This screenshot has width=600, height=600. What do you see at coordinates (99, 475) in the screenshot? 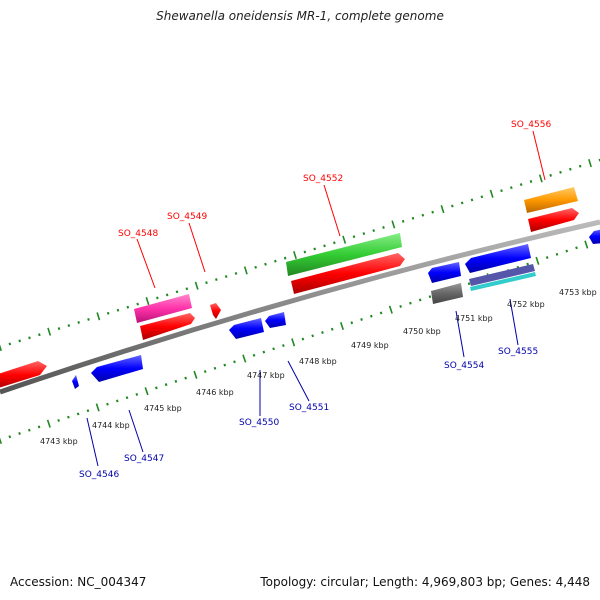
I see `gene-label-so-4546: SO_4546` at bounding box center [99, 475].